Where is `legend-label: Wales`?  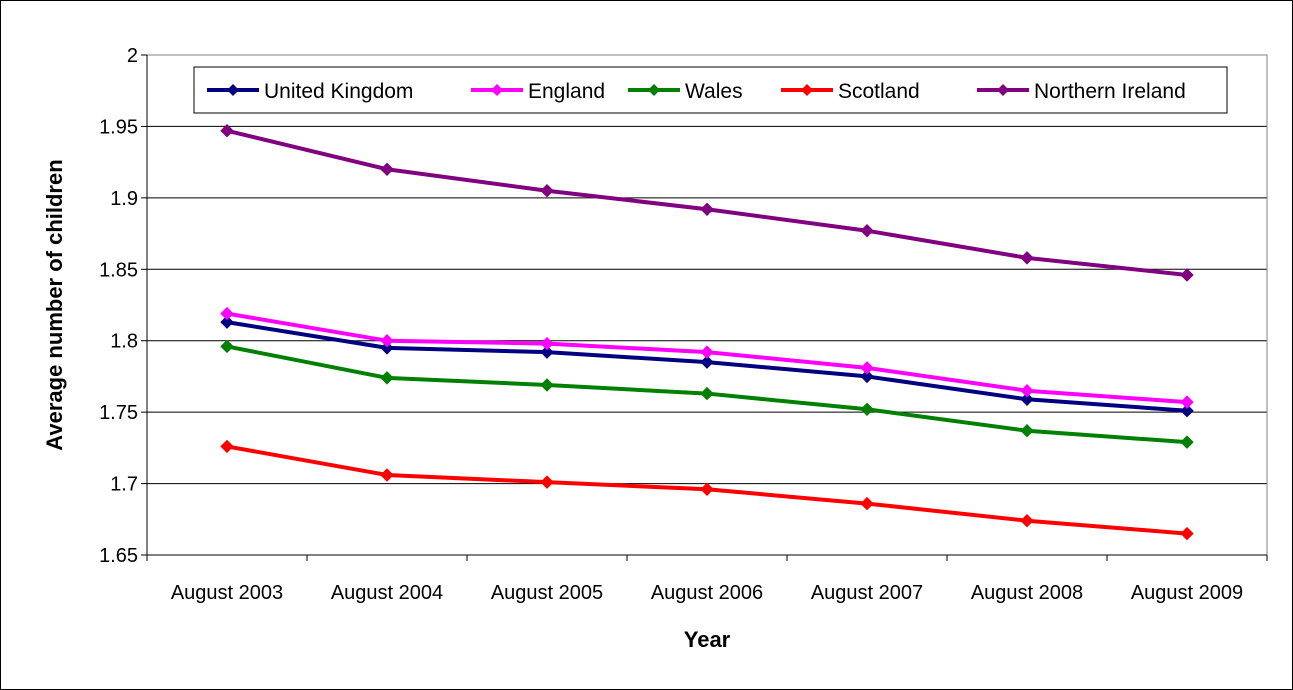
legend-label: Wales is located at coordinates (714, 91).